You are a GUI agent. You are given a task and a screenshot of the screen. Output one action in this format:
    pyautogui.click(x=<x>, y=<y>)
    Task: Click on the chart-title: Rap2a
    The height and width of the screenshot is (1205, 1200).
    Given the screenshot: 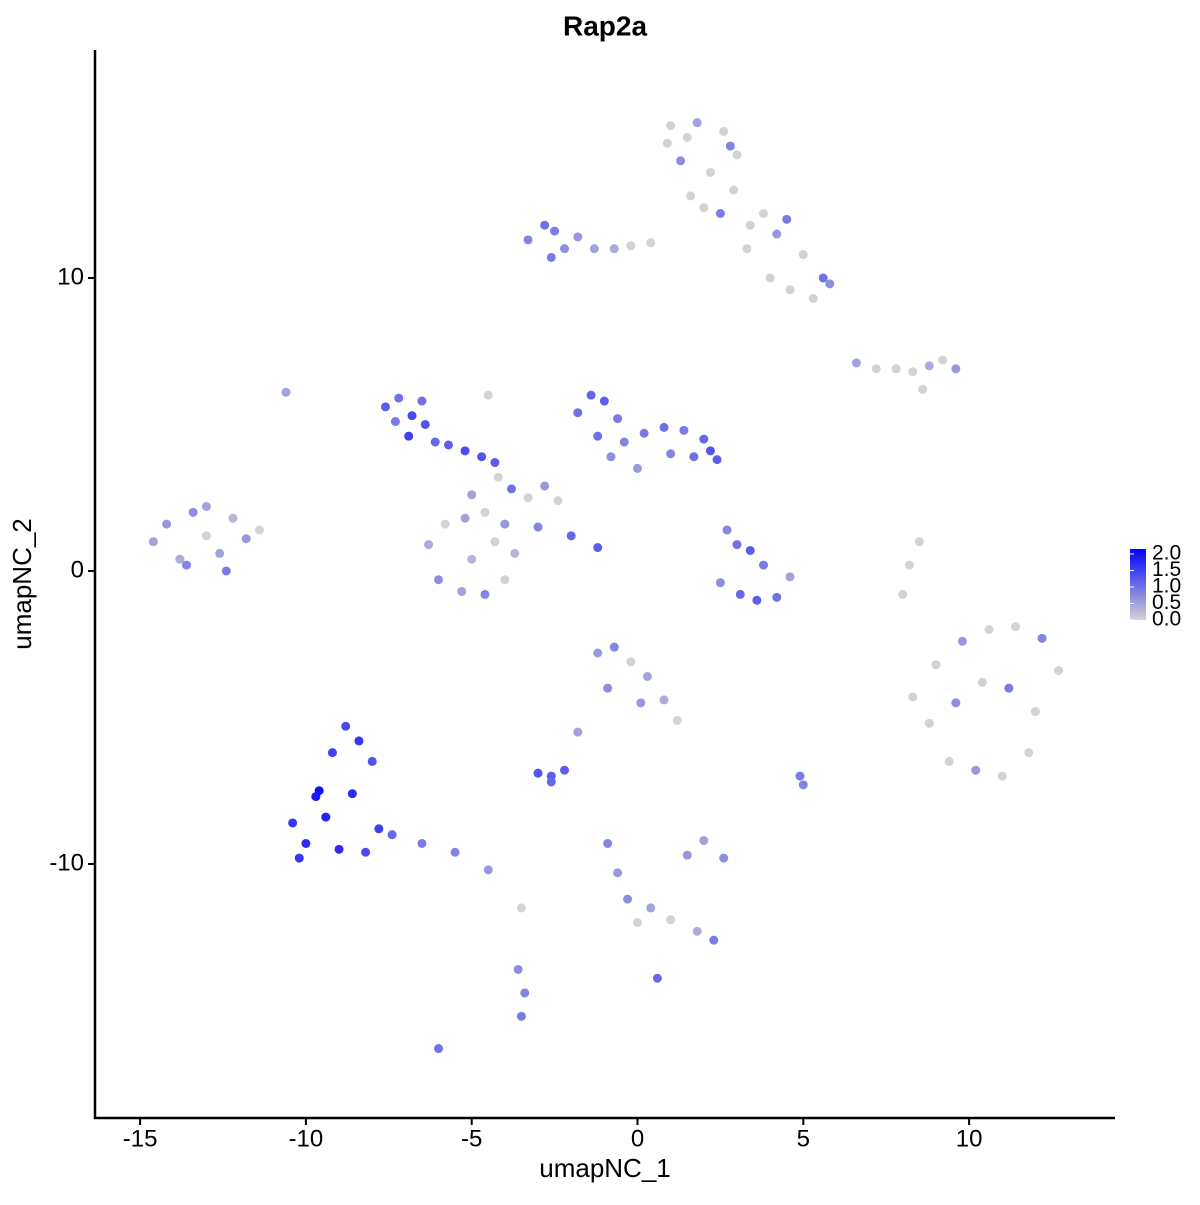 What is the action you would take?
    pyautogui.click(x=605, y=25)
    